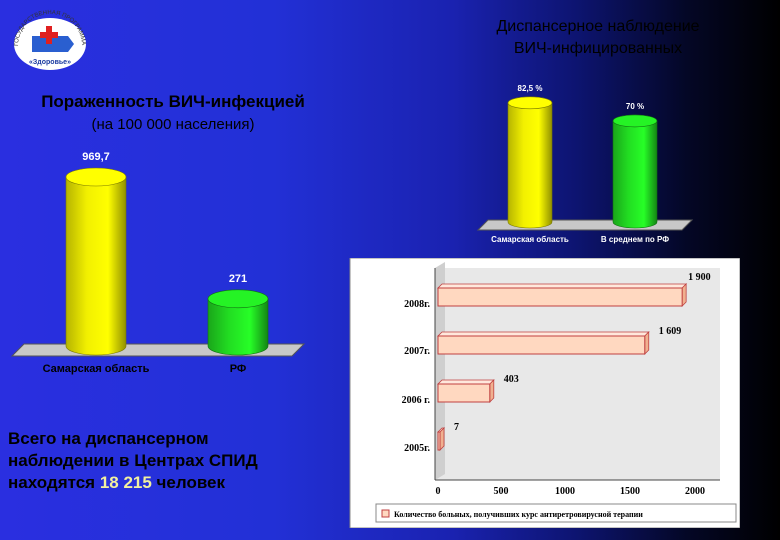 This screenshot has width=780, height=540. I want to click on logo-heart-shape, so click(53, 44).